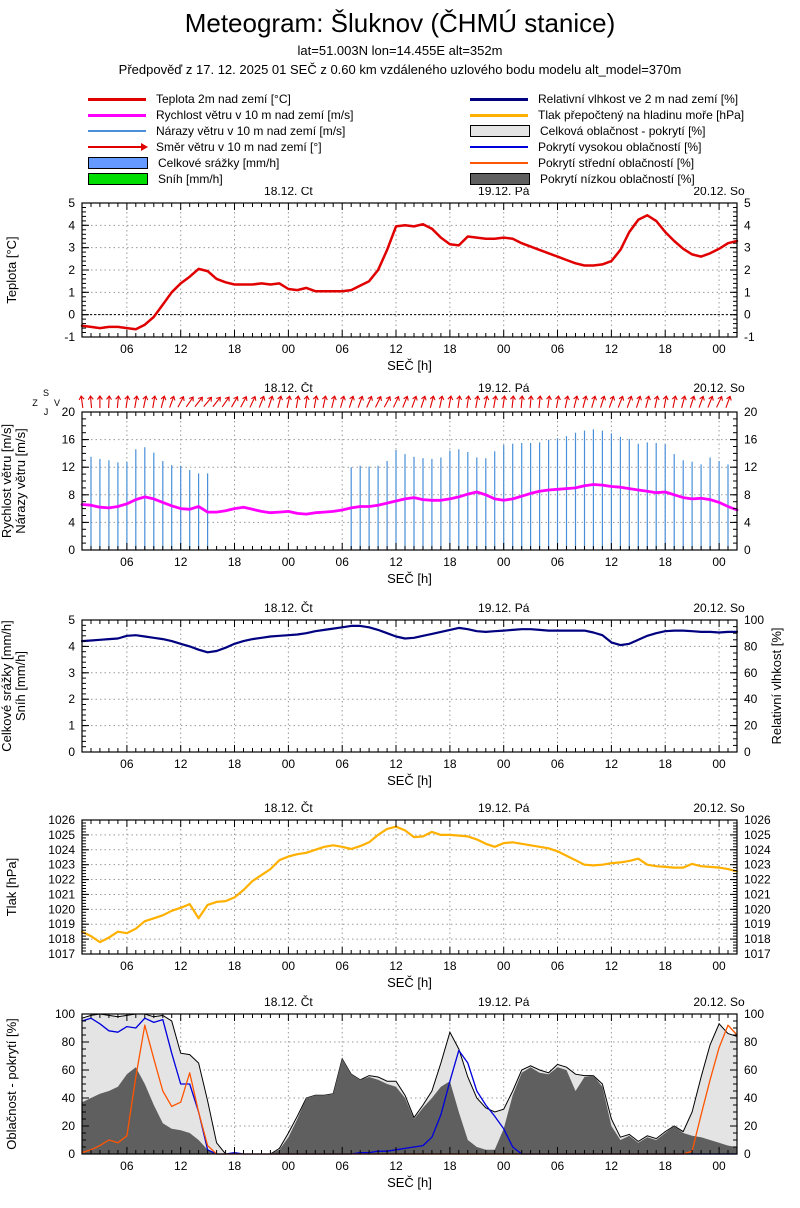 This screenshot has height=1208, width=800. What do you see at coordinates (776, 685) in the screenshot?
I see `svg-text: Relativní vlhkost [%]` at bounding box center [776, 685].